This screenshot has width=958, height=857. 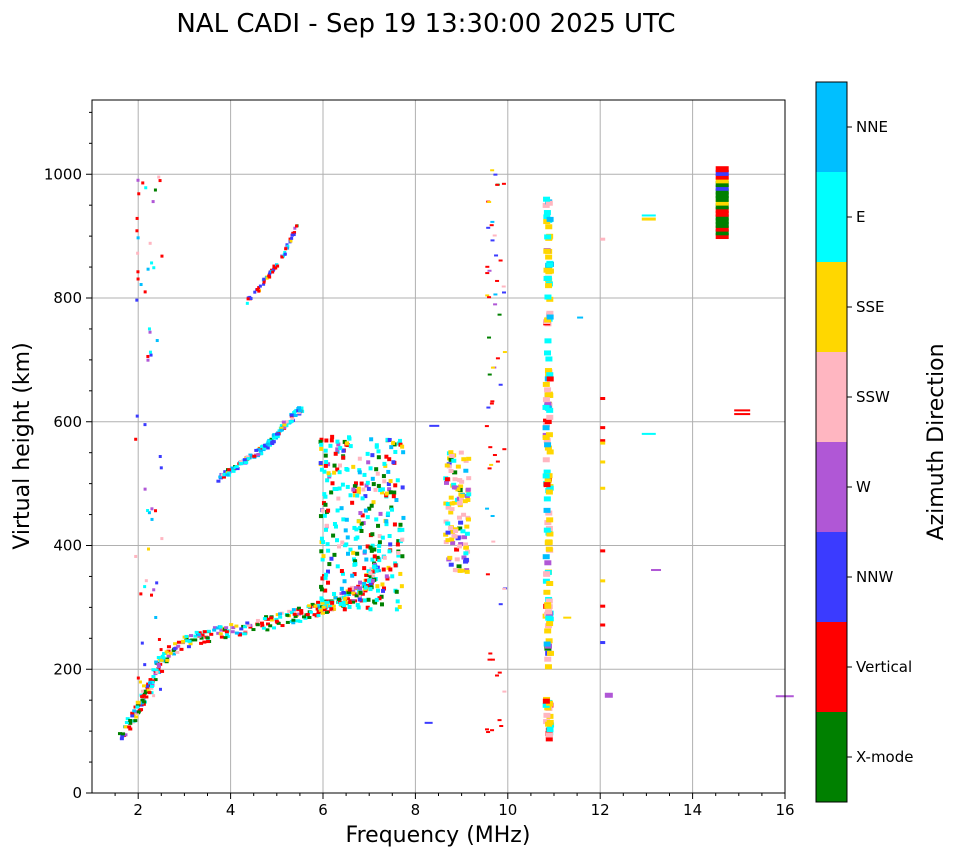 What do you see at coordinates (138, 810) in the screenshot?
I see `x-tick-label: 2` at bounding box center [138, 810].